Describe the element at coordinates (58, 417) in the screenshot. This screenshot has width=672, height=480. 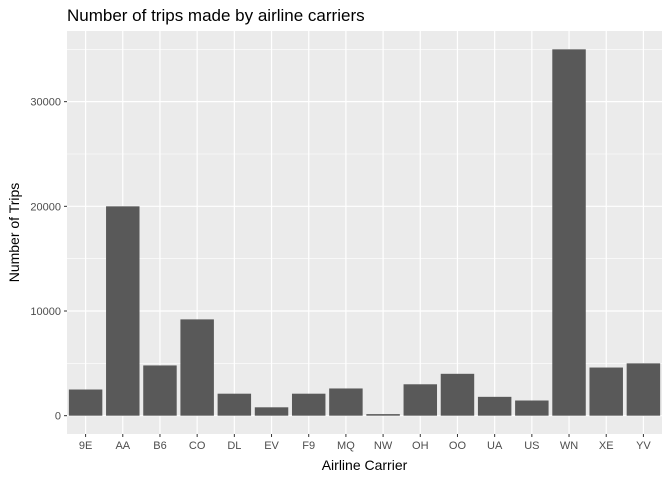
I see `y-tick-label: 0` at that location.